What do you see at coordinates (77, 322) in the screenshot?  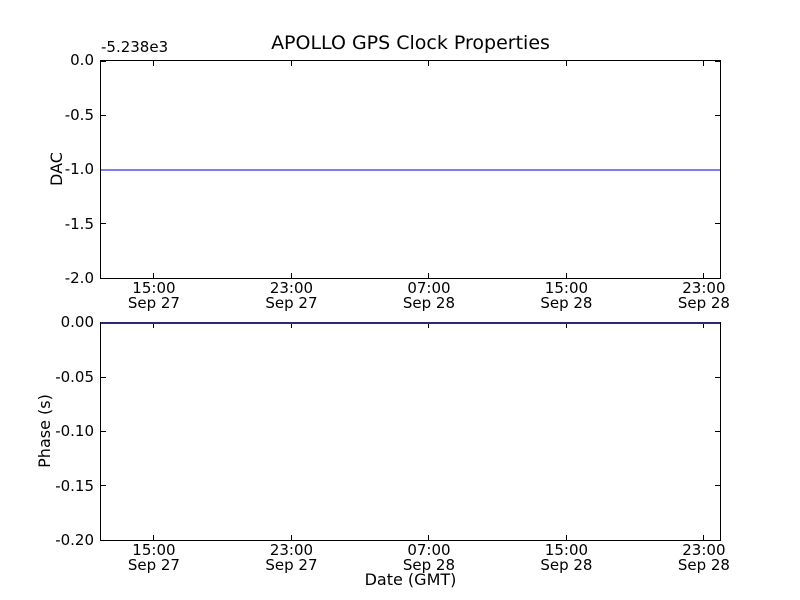 I see `y-tick-label: 0.00` at bounding box center [77, 322].